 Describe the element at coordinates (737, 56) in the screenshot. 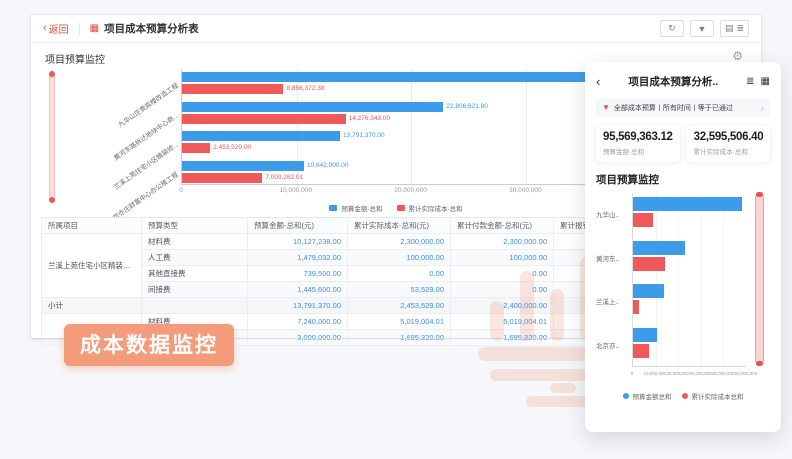

I see `gear-icon: ⚙` at that location.